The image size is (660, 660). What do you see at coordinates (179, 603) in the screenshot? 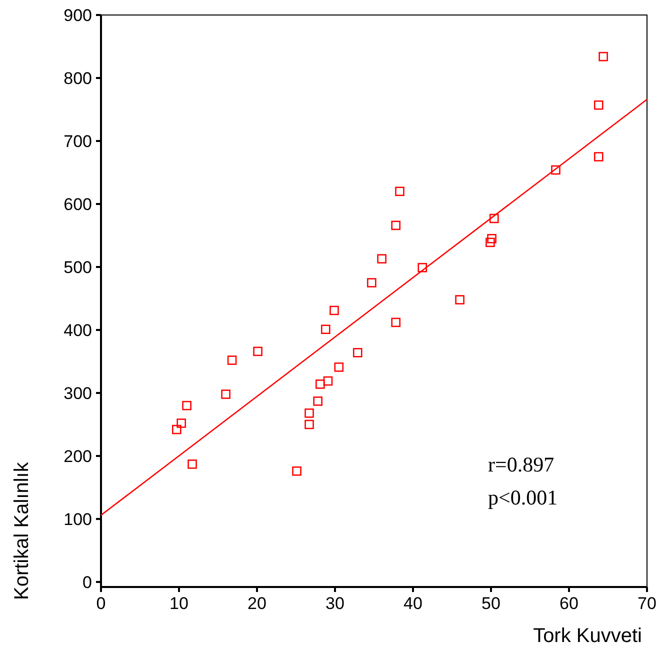
I see `x-tick-label: 10` at bounding box center [179, 603].